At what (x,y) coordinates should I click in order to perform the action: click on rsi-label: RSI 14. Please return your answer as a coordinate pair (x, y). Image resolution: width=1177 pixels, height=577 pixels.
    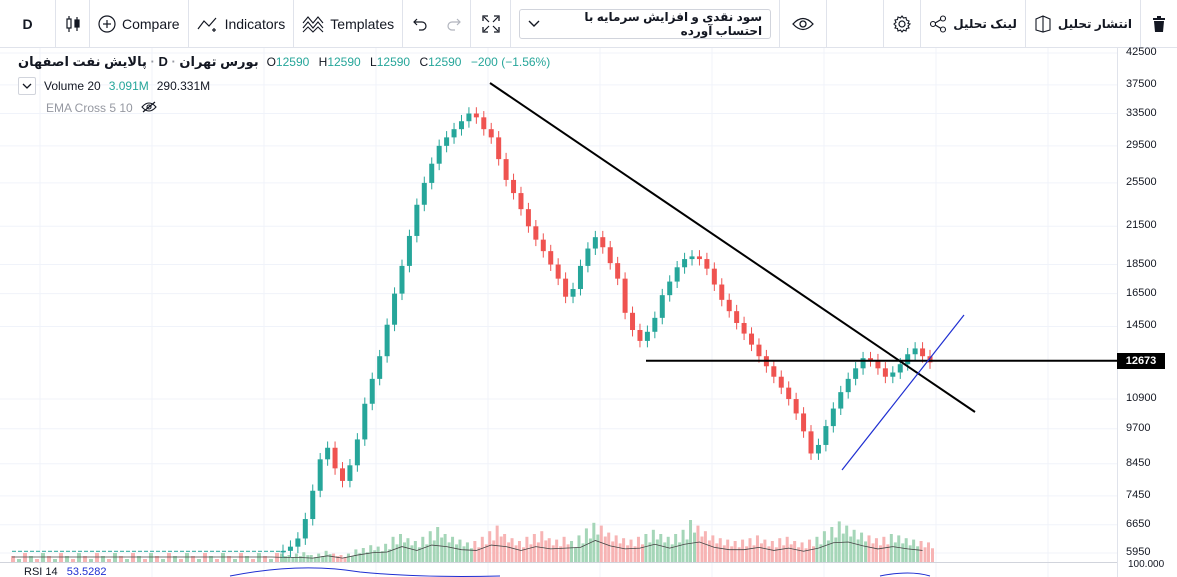
    Looking at the image, I should click on (41, 571).